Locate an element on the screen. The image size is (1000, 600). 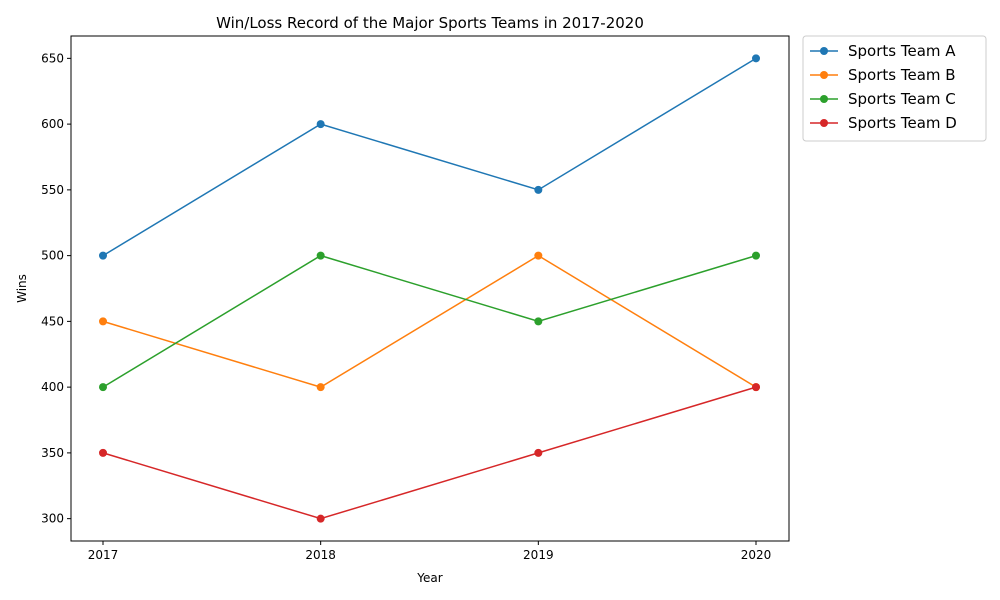
x-tick-label: 2019 is located at coordinates (538, 555).